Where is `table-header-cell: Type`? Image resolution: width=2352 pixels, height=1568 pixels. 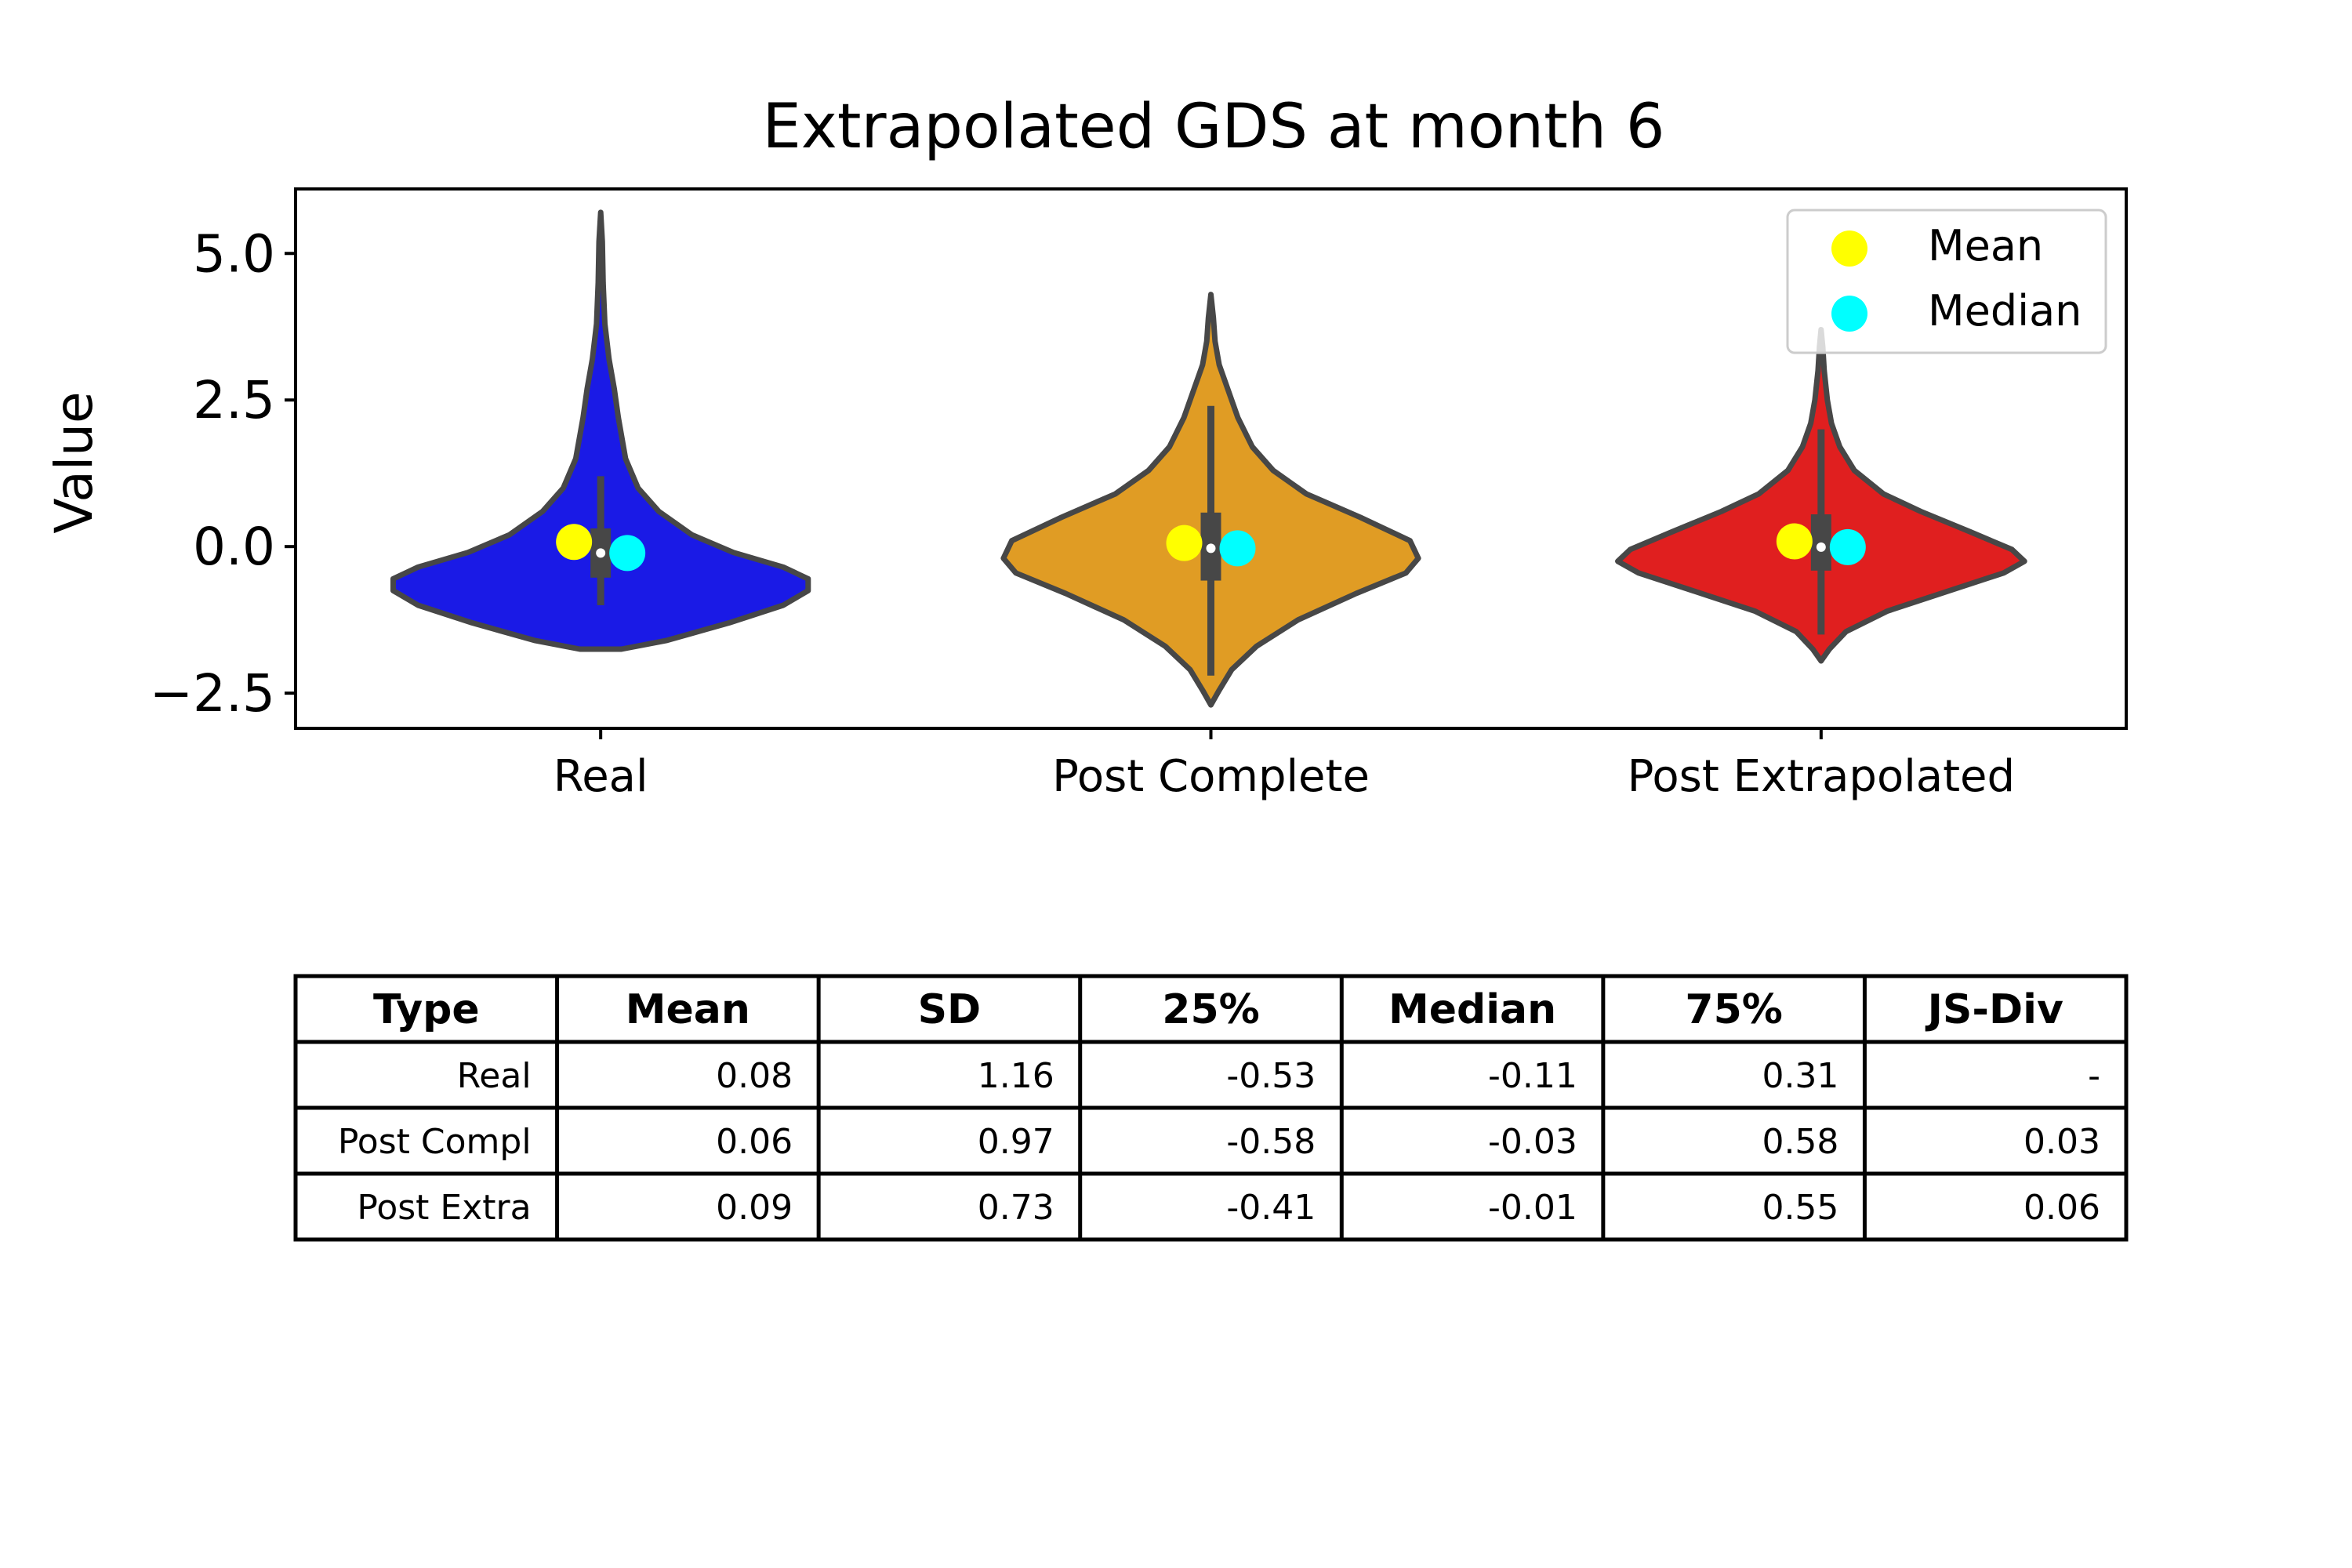
table-header-cell: Type is located at coordinates (426, 1010).